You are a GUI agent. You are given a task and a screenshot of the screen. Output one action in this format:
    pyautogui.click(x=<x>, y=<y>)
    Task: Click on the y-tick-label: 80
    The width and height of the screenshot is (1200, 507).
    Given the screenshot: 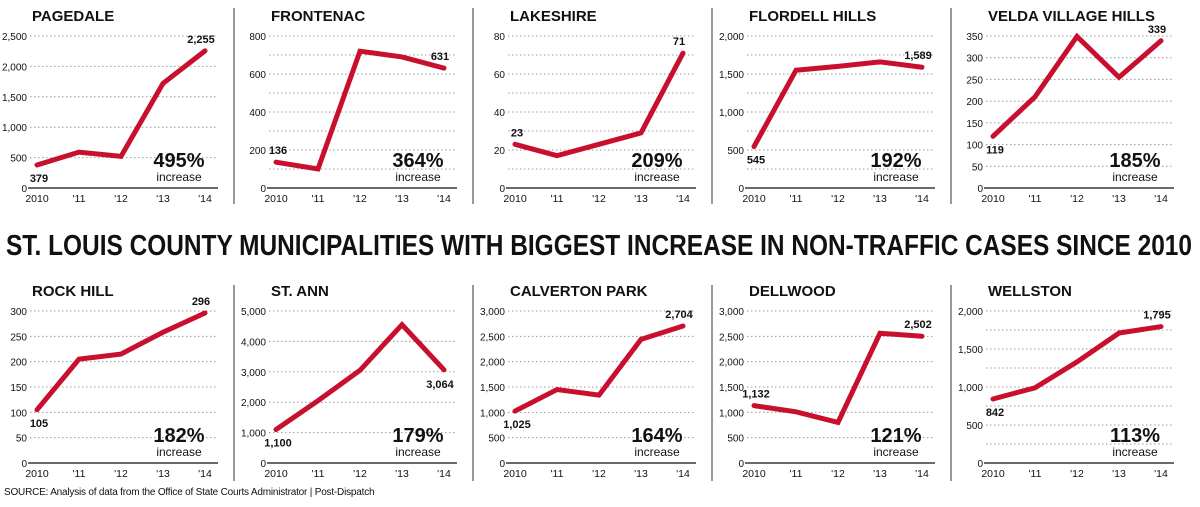 What is the action you would take?
    pyautogui.click(x=500, y=37)
    